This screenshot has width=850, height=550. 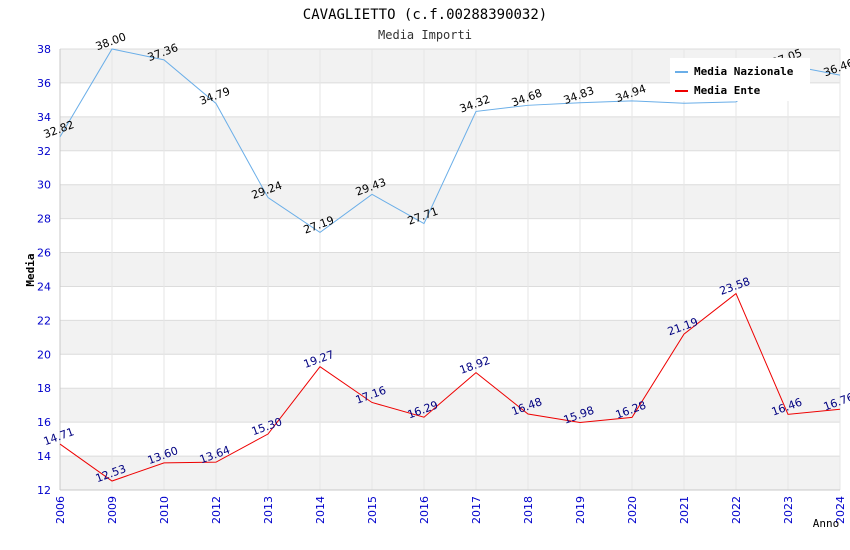 What do you see at coordinates (744, 71) in the screenshot?
I see `legend-label-nazionale: Media Nazionale` at bounding box center [744, 71].